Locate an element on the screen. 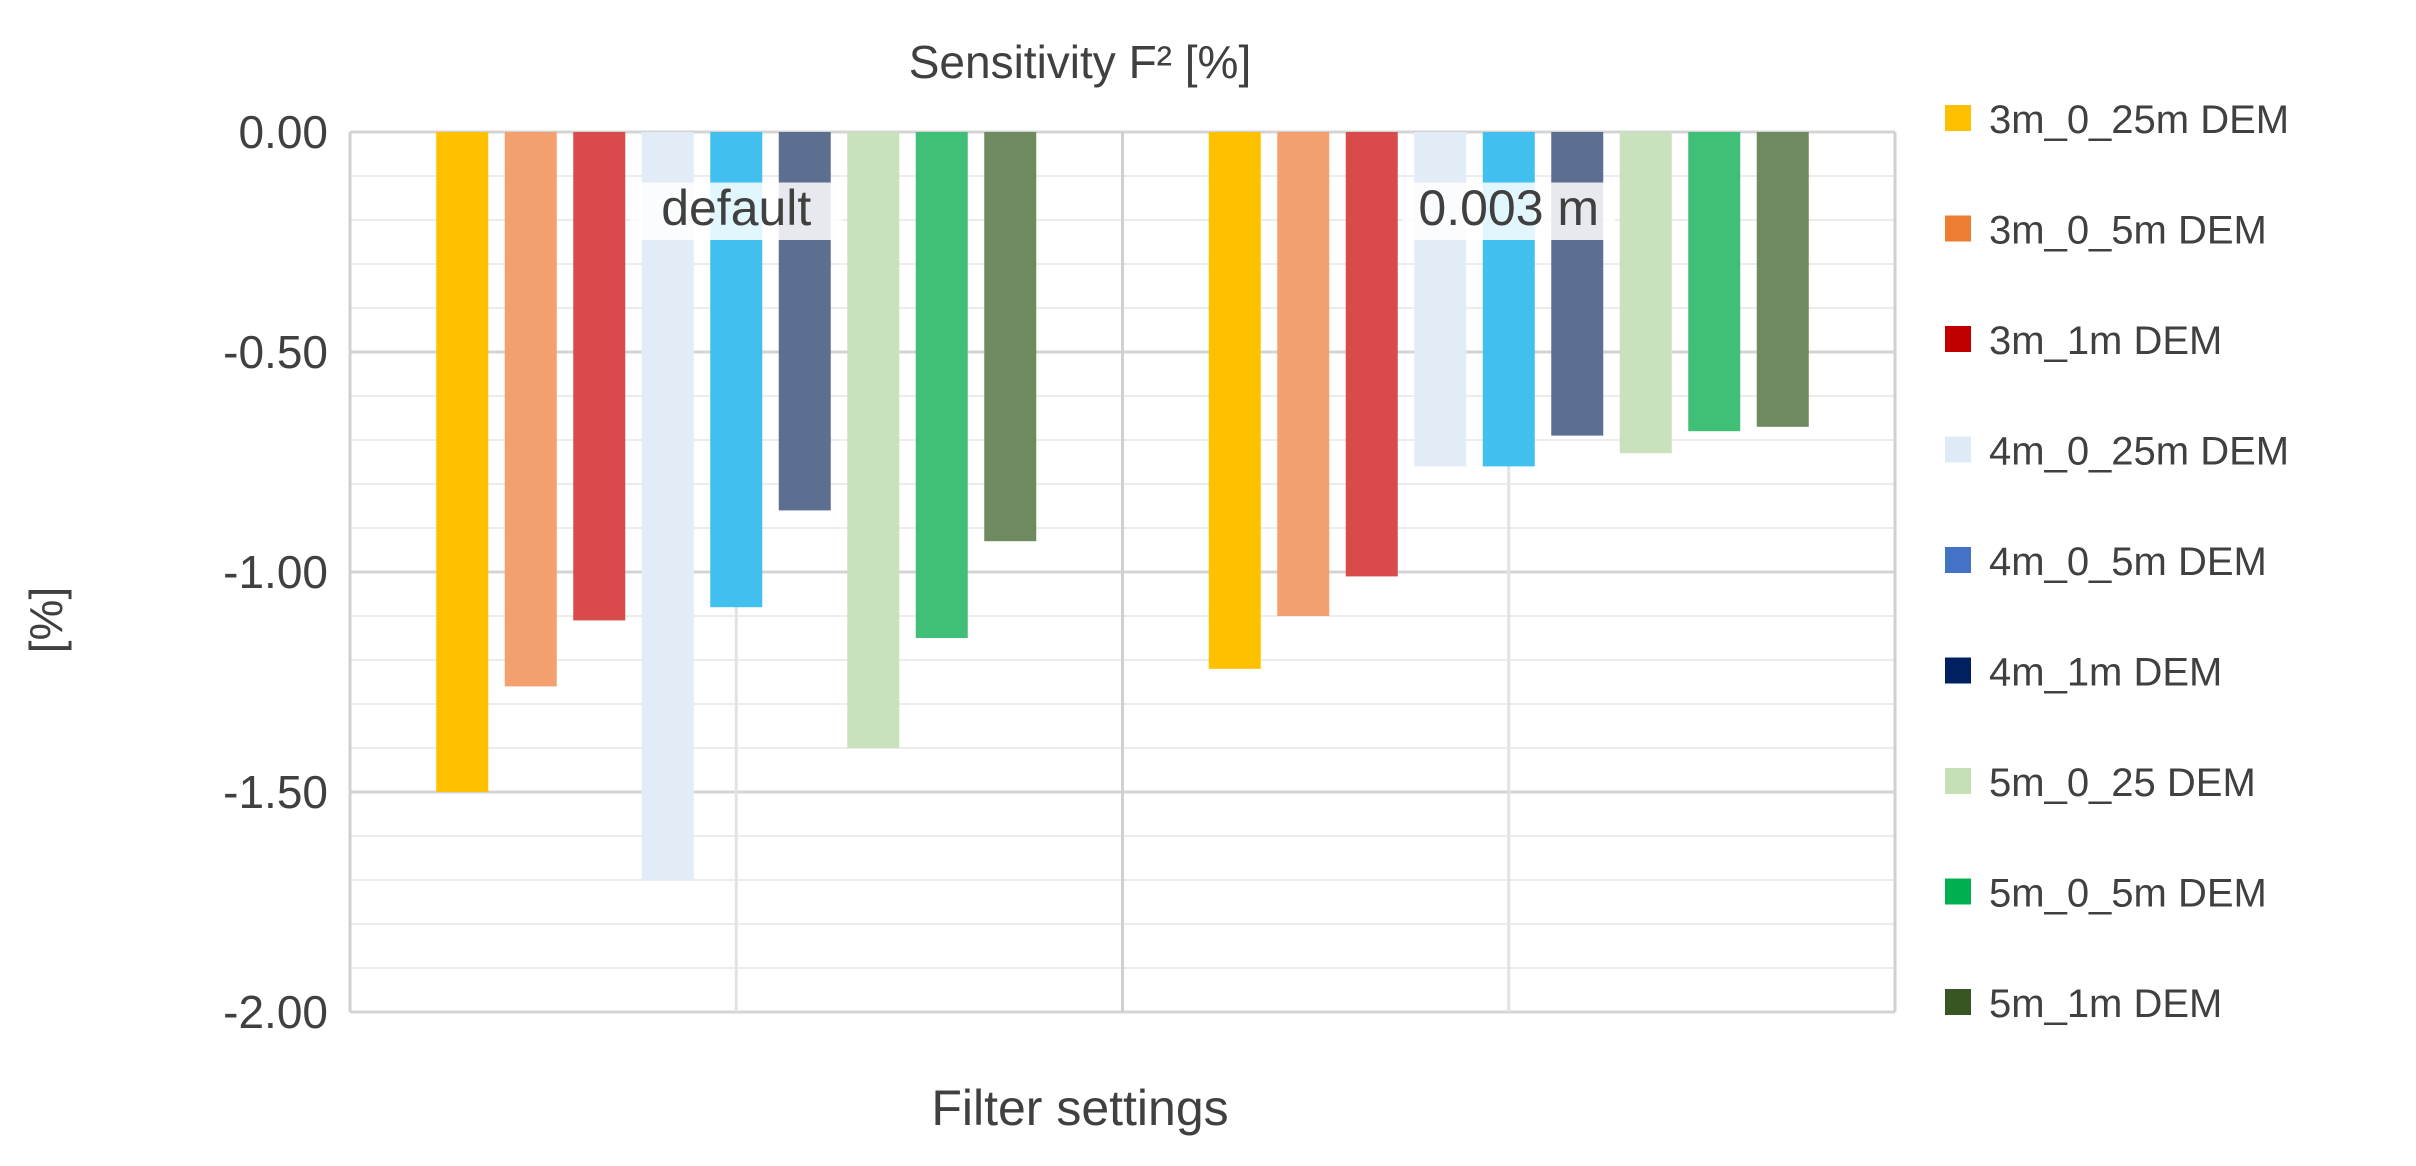  legend-label: 5m_0_5m DEM is located at coordinates (2128, 894).